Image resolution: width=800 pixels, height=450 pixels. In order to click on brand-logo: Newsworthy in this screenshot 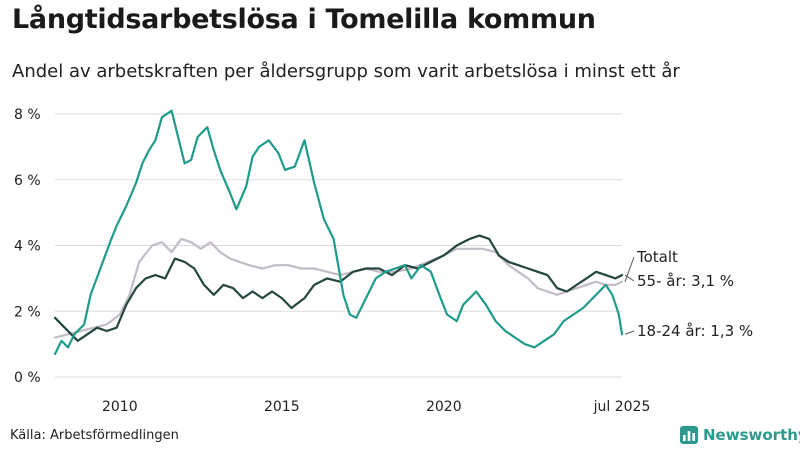, I will do `click(740, 435)`.